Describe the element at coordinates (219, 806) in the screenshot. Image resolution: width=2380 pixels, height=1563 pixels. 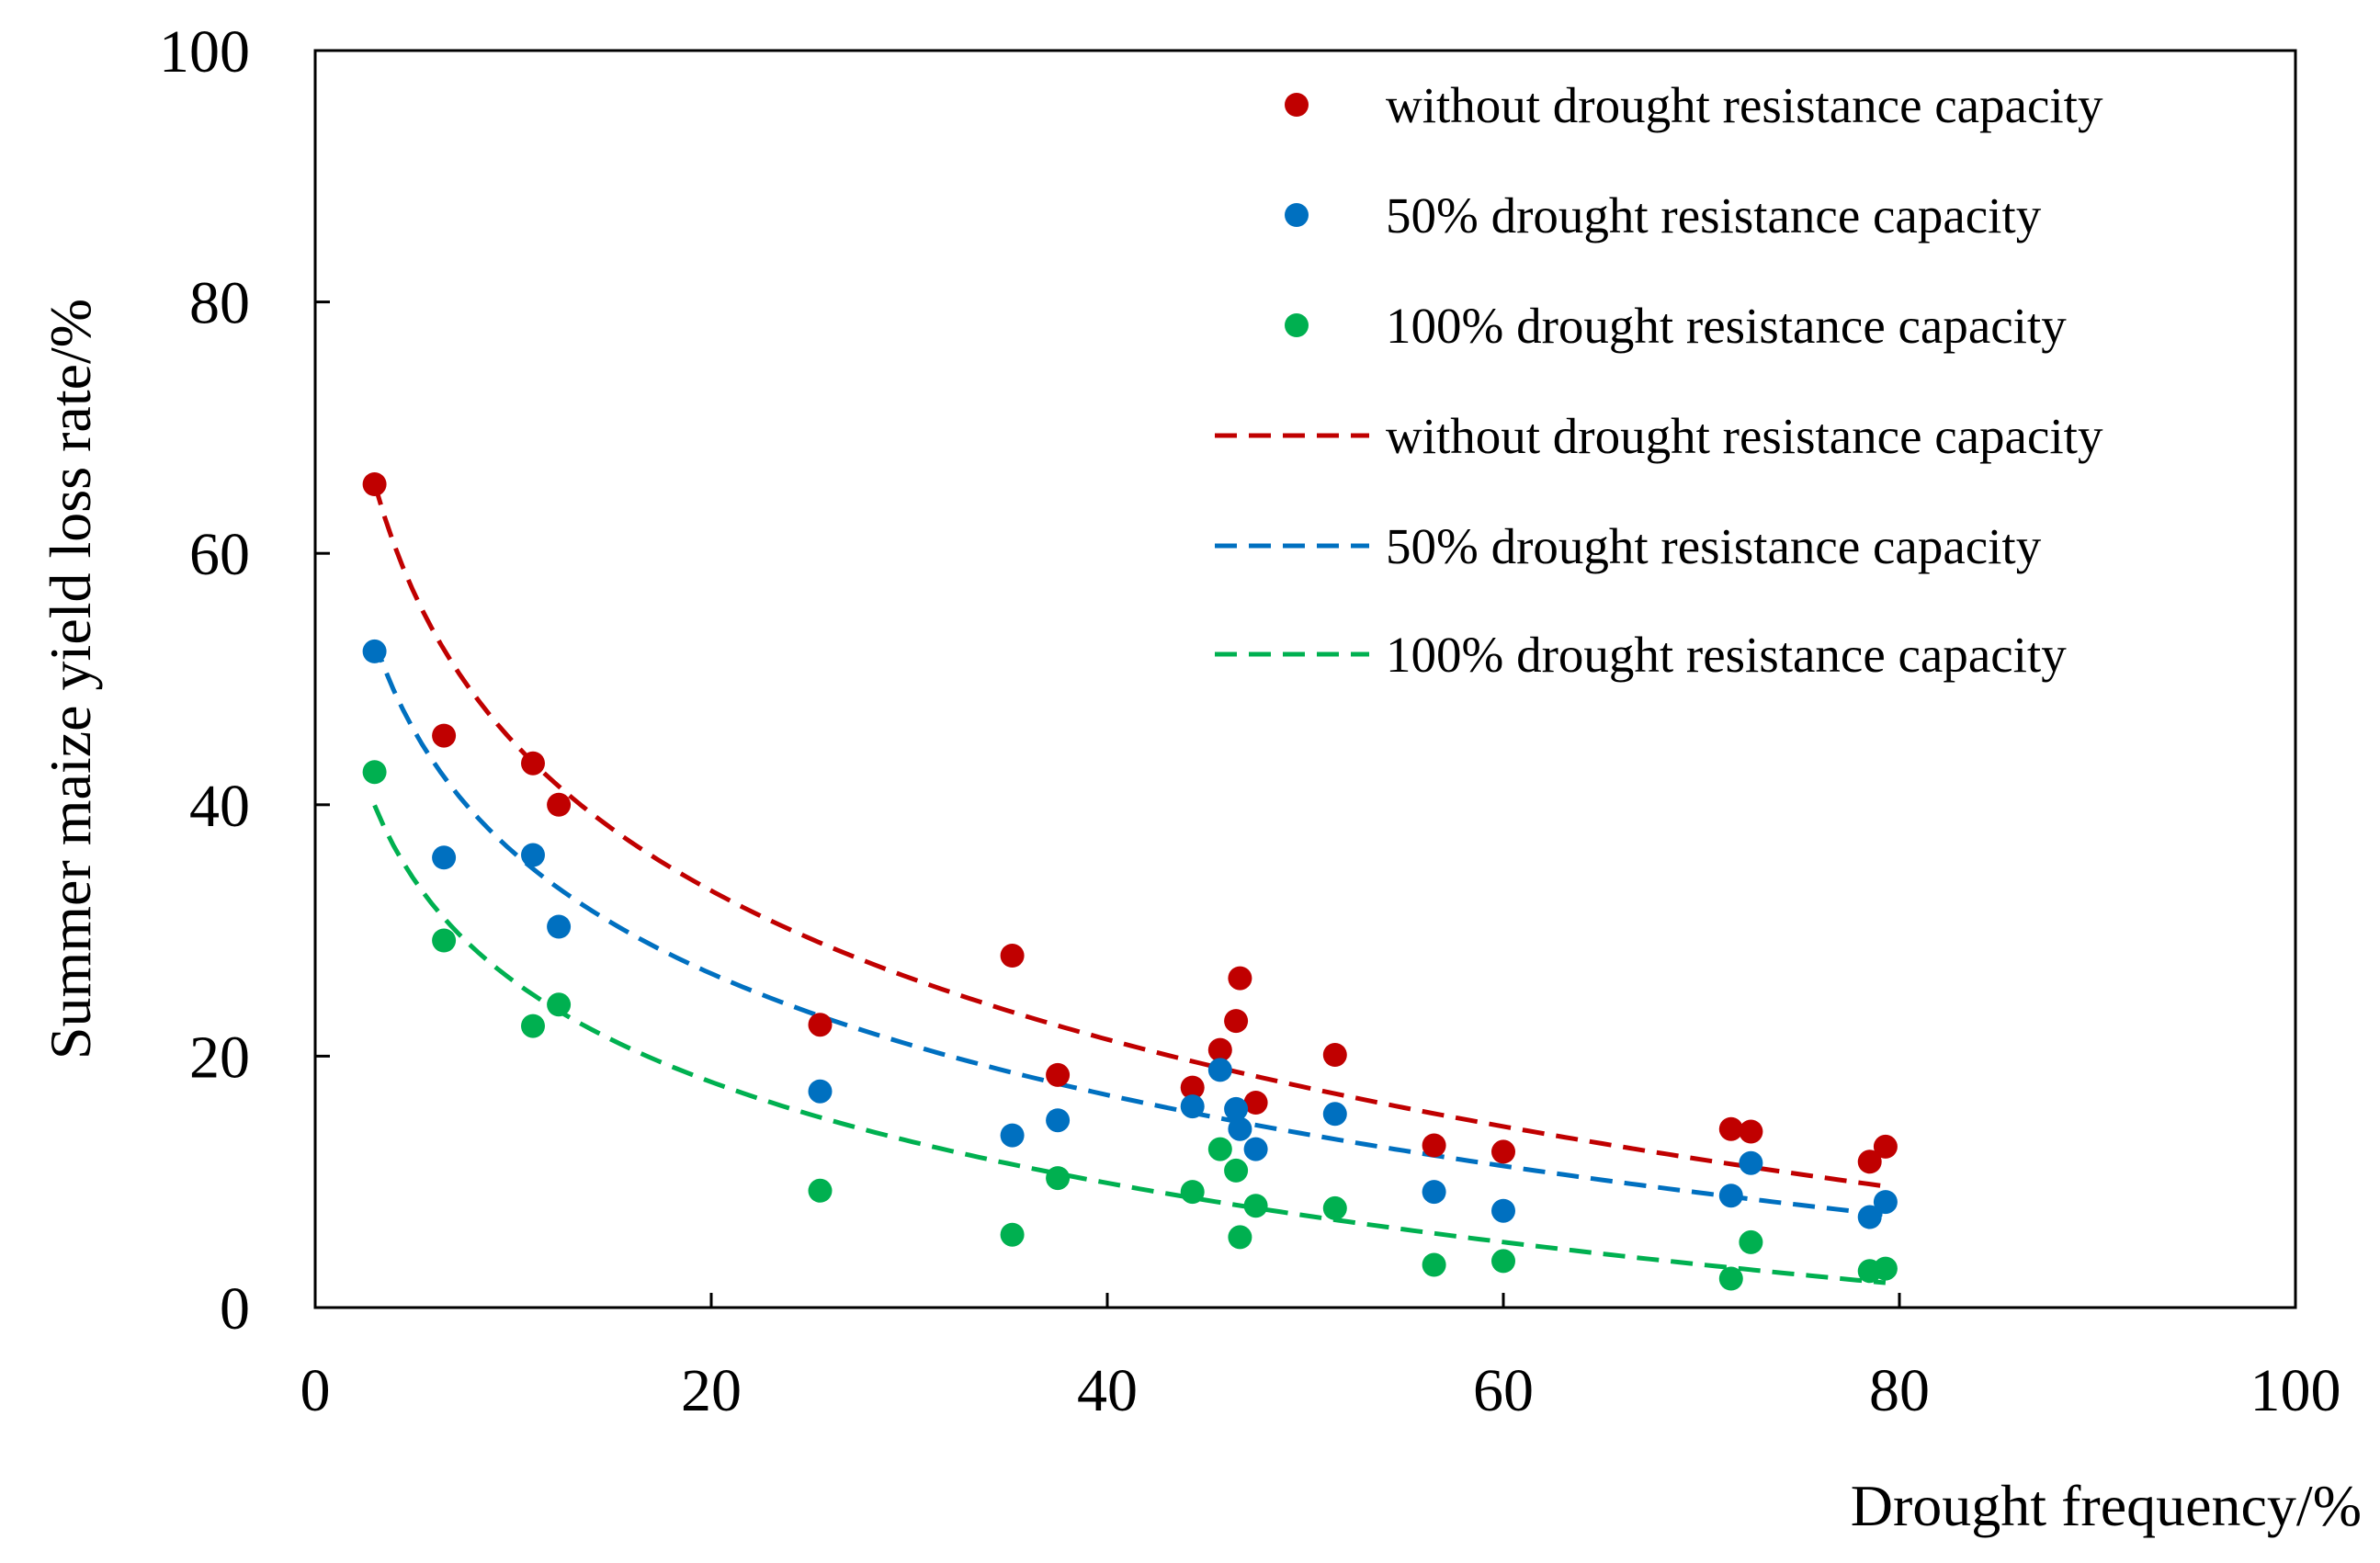
I see `y-tick-label: 40` at that location.